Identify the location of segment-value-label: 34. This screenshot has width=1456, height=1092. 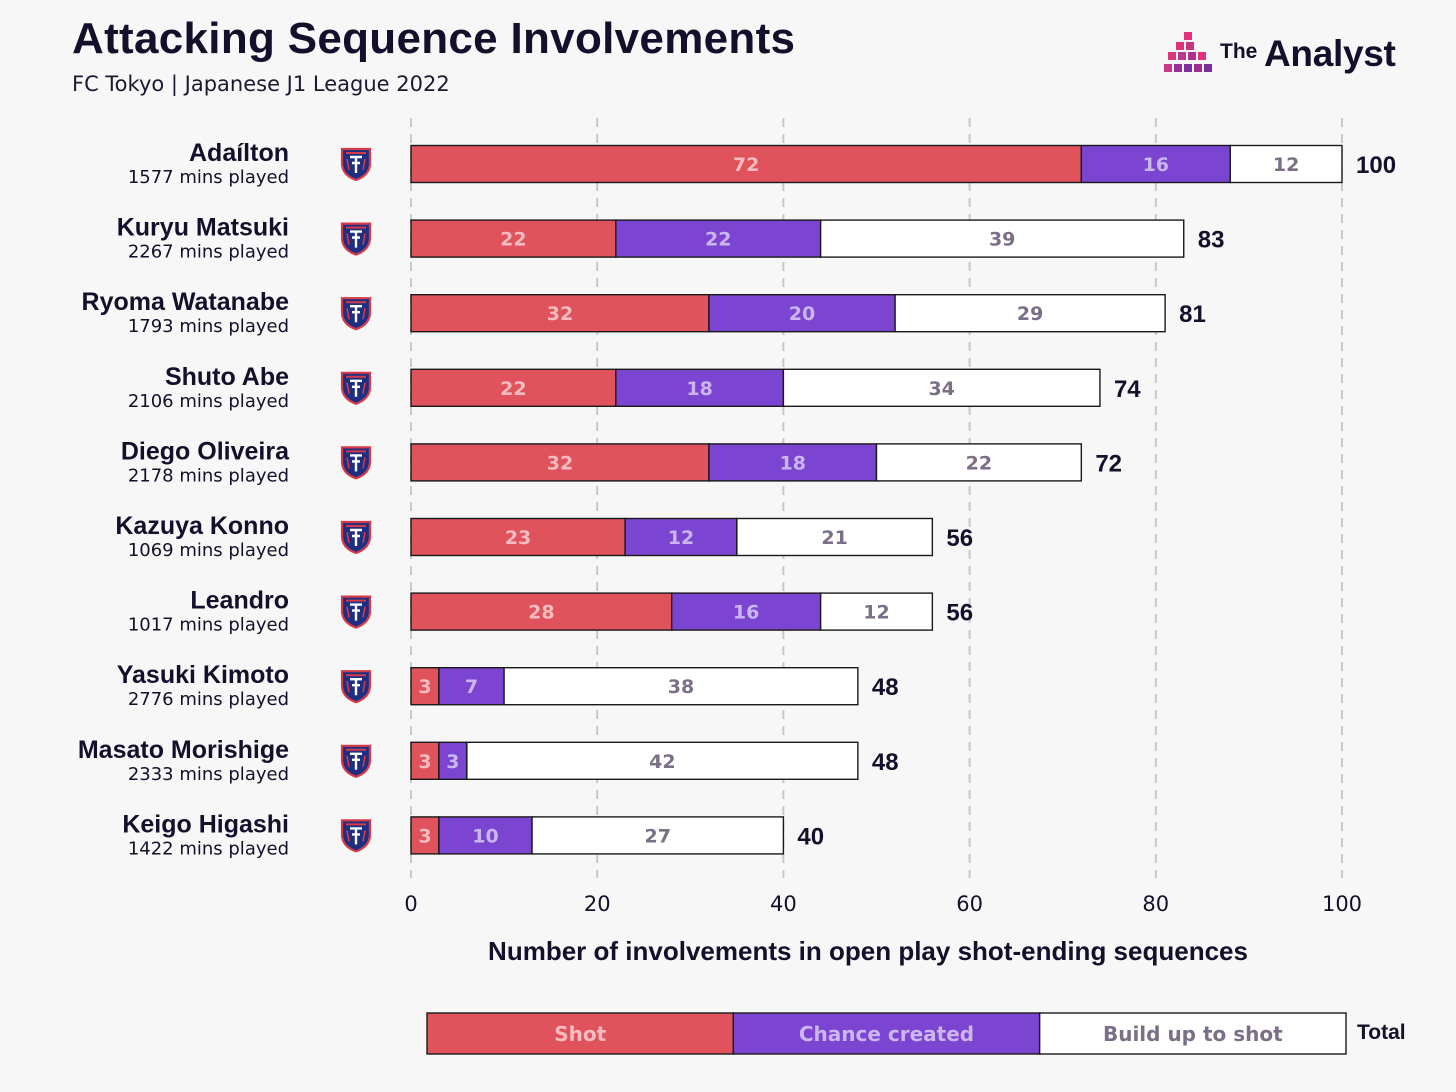
(941, 389).